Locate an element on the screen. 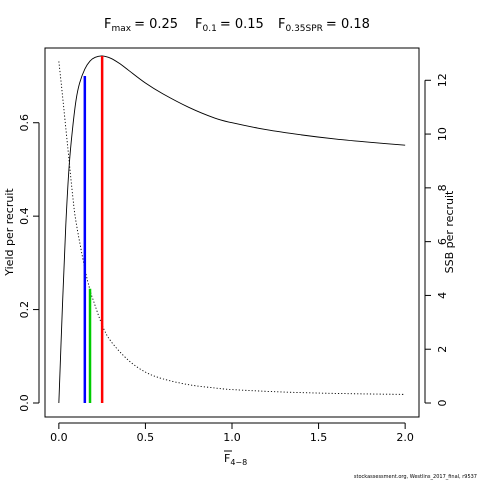  x-tick-label: 1.0 is located at coordinates (232, 437).